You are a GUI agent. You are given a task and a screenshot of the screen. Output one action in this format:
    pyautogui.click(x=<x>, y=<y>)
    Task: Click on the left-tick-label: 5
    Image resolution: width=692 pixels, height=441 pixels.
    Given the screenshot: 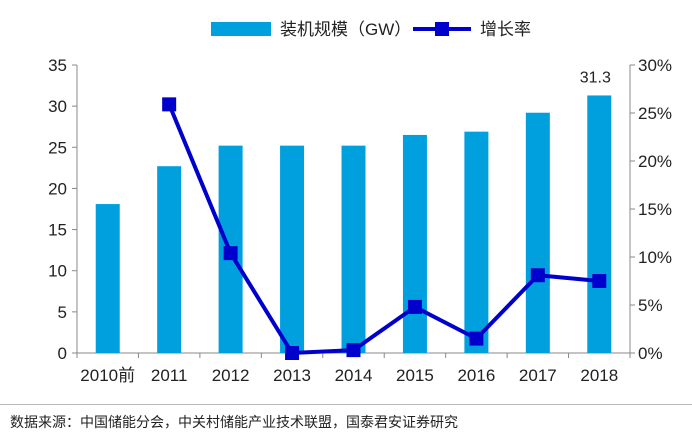 What is the action you would take?
    pyautogui.click(x=62, y=312)
    